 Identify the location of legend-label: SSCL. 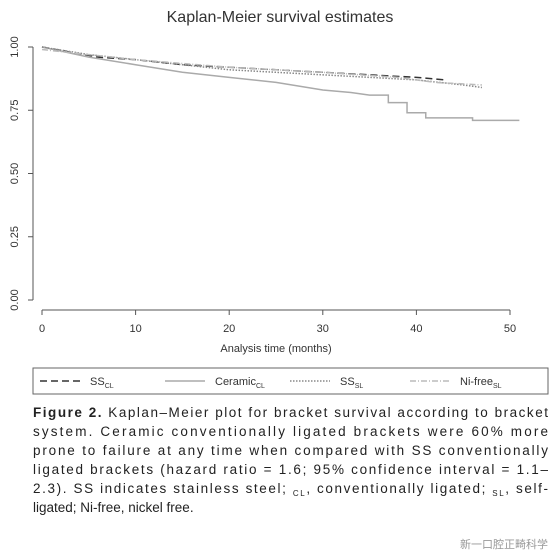
(102, 383).